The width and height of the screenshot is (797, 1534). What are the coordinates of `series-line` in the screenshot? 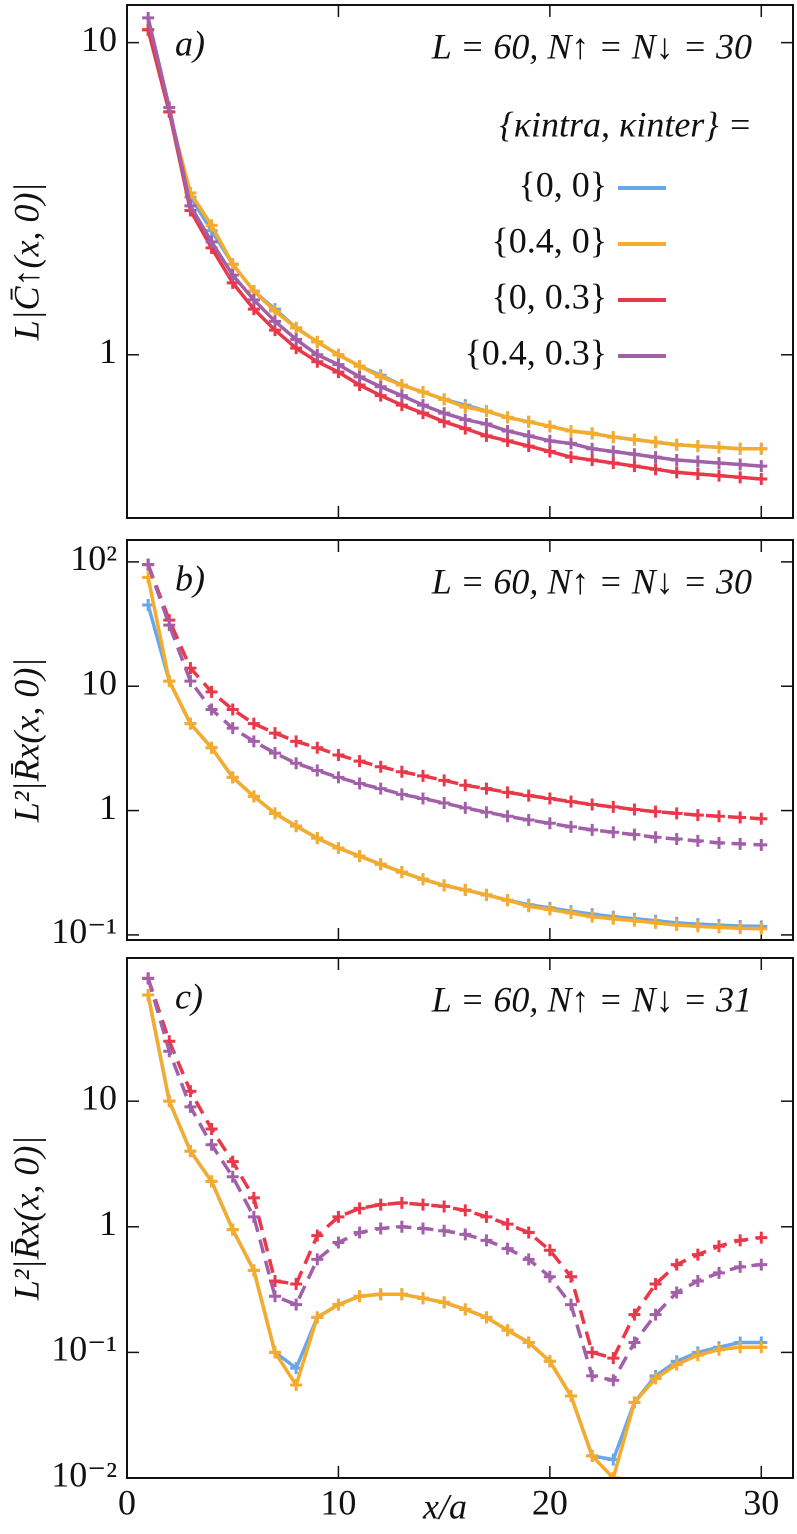 It's located at (454, 692).